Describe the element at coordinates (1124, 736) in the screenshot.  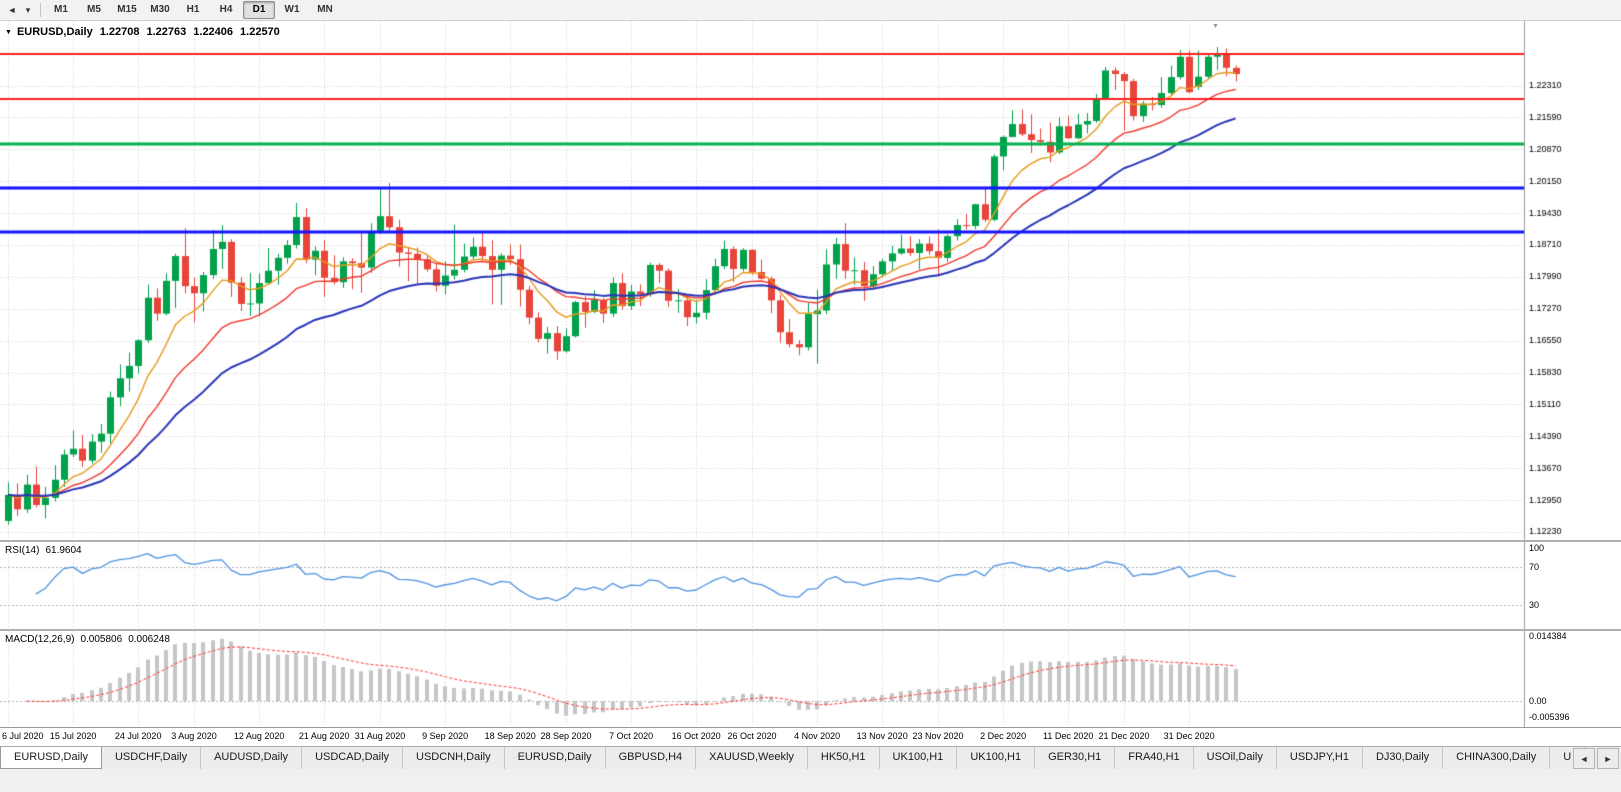
I see `time-axis-label: 21 Dec 2020` at that location.